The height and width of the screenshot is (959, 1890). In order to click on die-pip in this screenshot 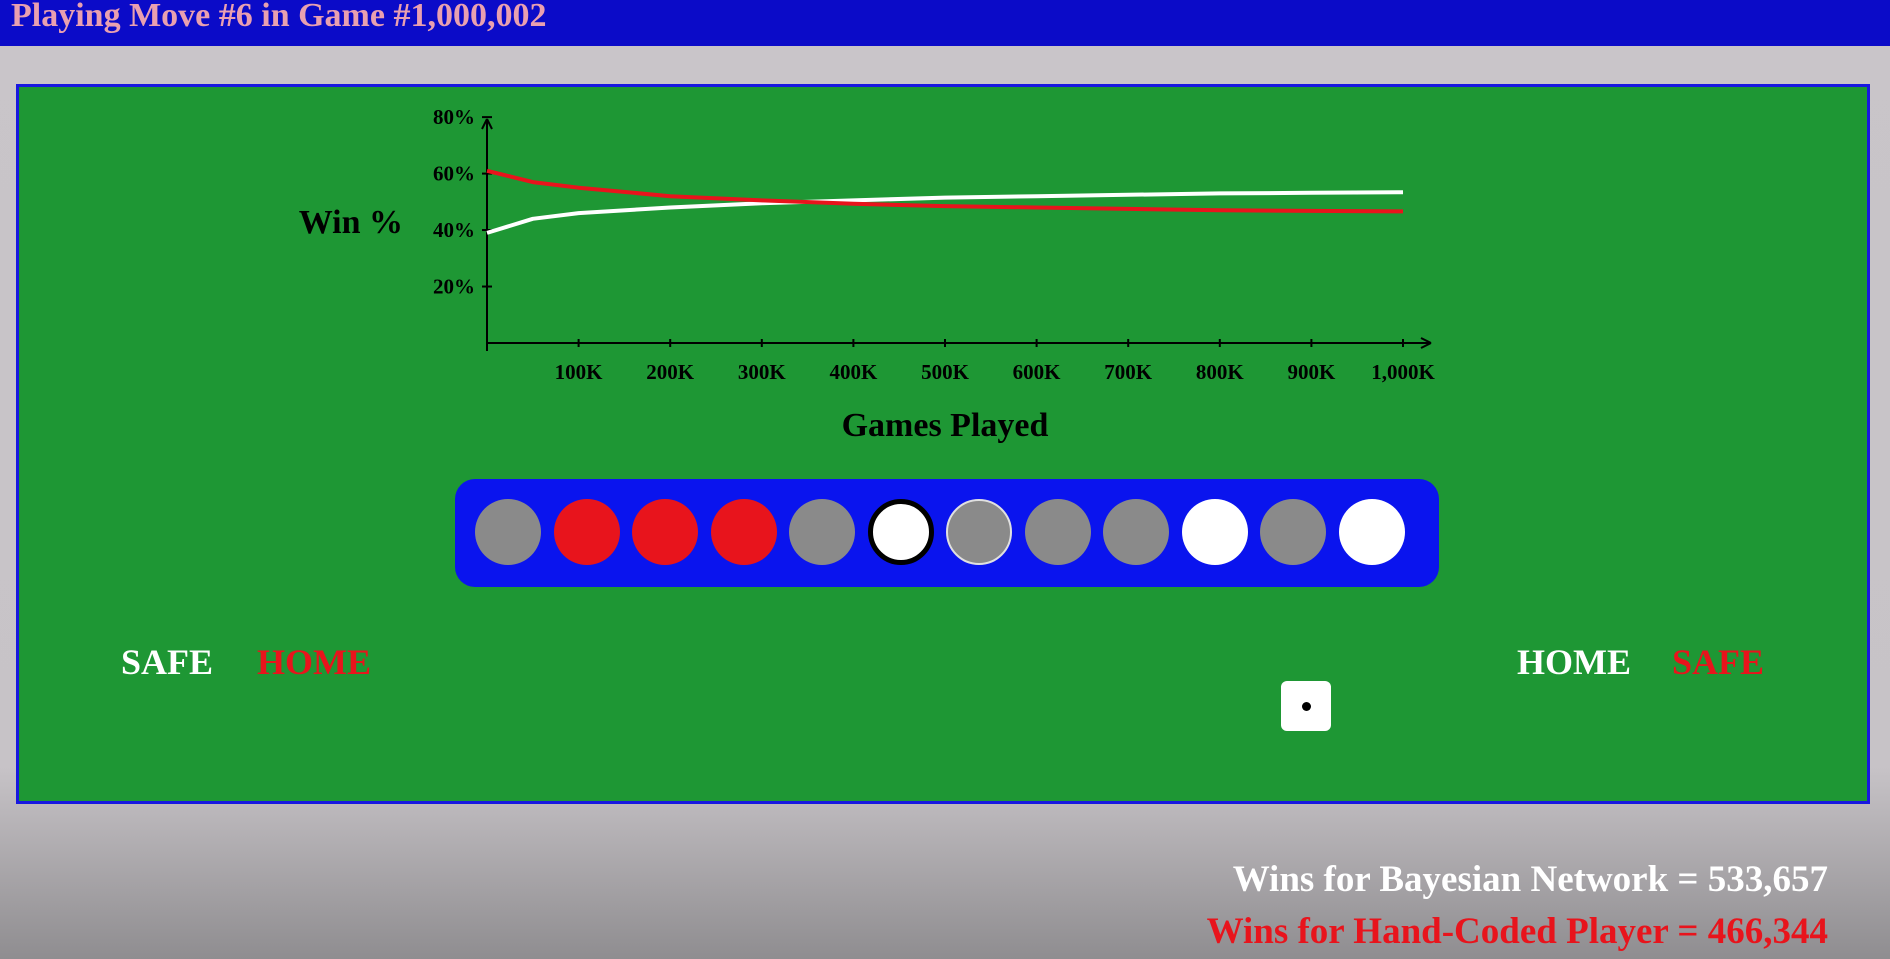, I will do `click(1306, 706)`.